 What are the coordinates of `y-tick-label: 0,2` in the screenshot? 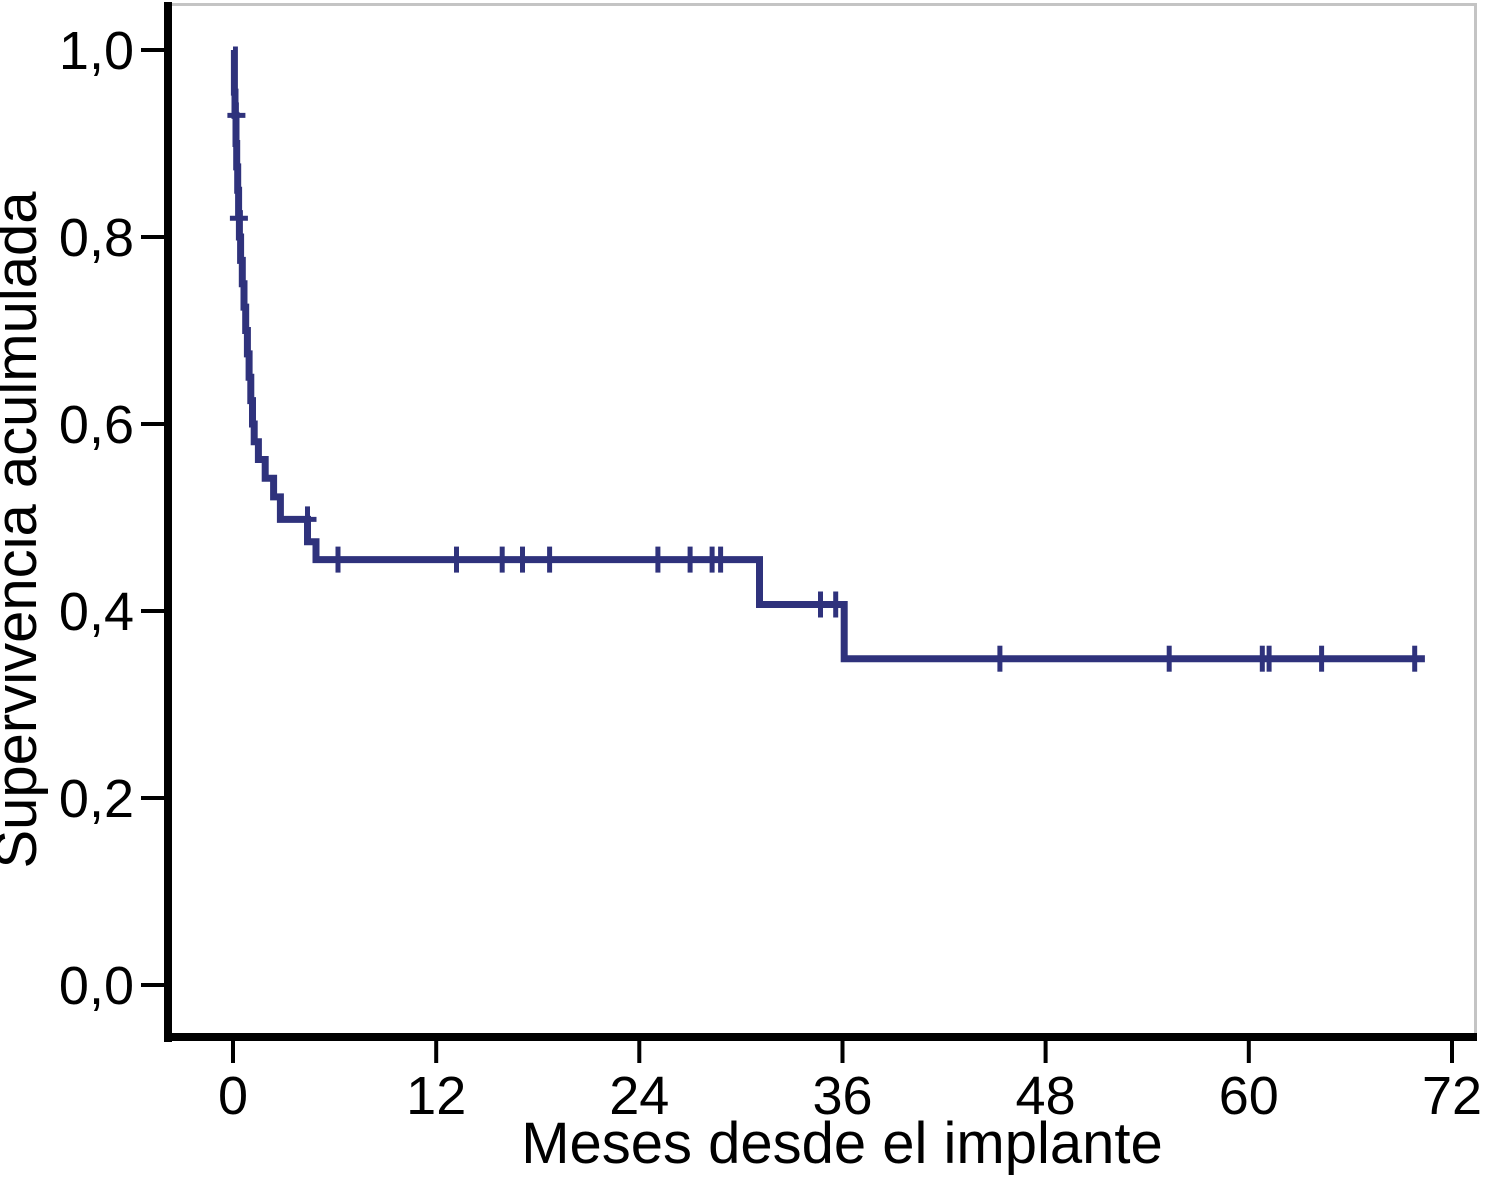 It's located at (96, 799).